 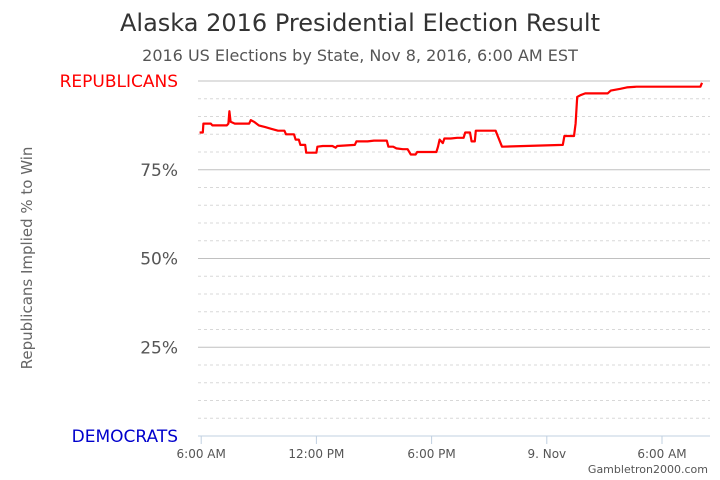 I want to click on credit-text: Gambletron2000.com, so click(x=648, y=469).